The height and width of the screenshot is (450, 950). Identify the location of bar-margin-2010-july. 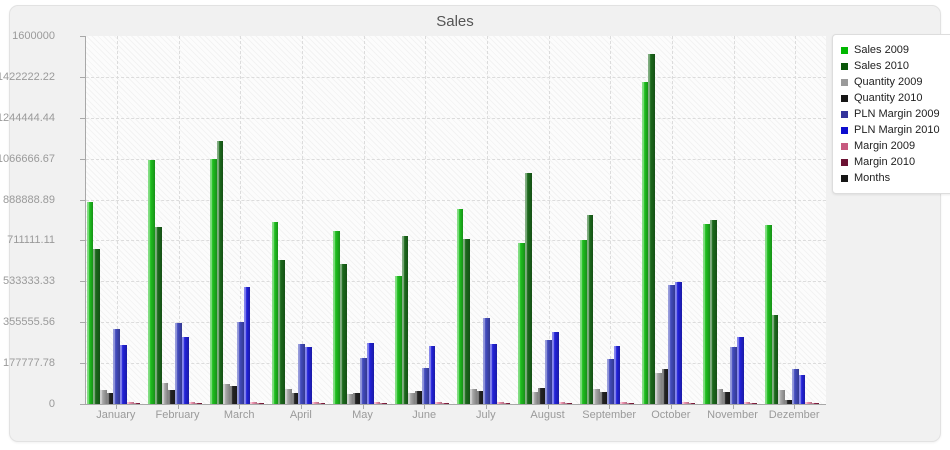
(507, 403).